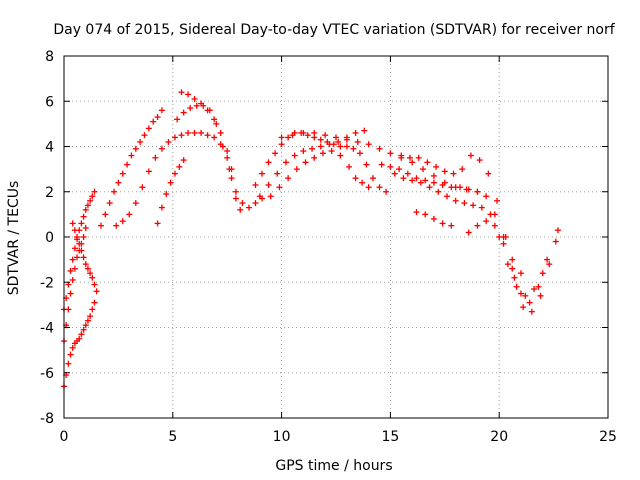  What do you see at coordinates (14, 238) in the screenshot?
I see `y-axis-label: SDTVAR / TECUs` at bounding box center [14, 238].